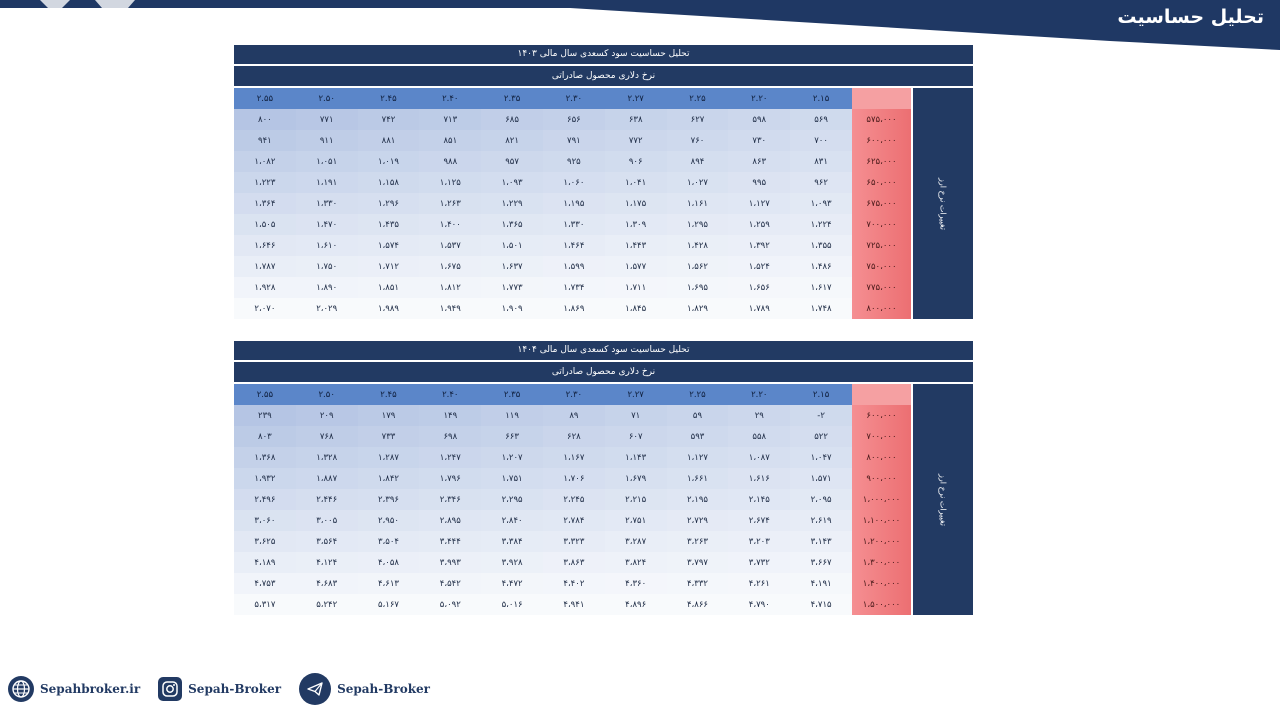 This screenshot has height=720, width=1280. I want to click on instagram-link: Sepah-Broker, so click(219, 689).